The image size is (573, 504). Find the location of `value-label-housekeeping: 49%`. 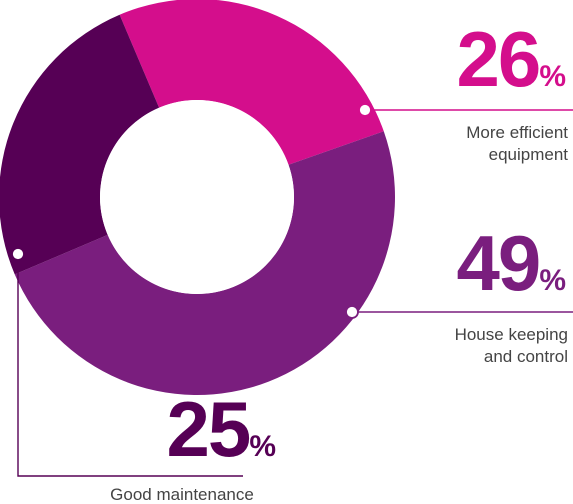

value-label-housekeeping: 49% is located at coordinates (511, 263).